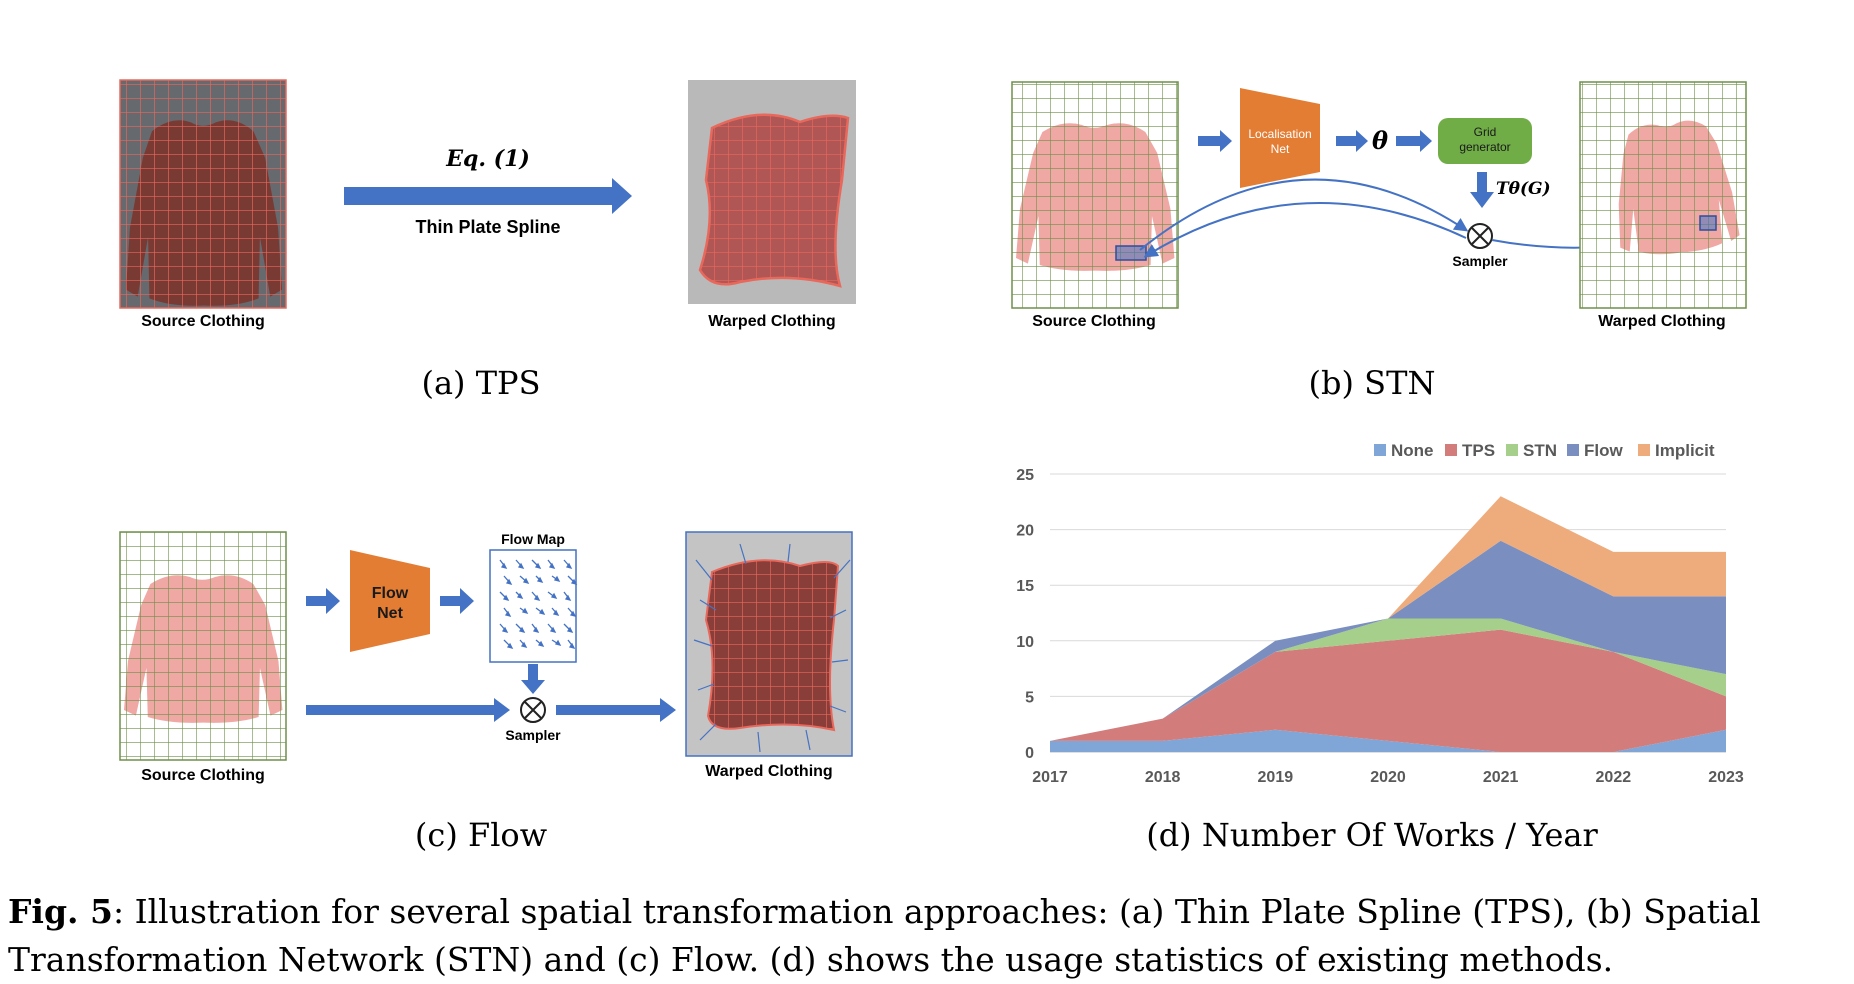 The image size is (1854, 984). What do you see at coordinates (390, 593) in the screenshot?
I see `flownet-label-1: Flow` at bounding box center [390, 593].